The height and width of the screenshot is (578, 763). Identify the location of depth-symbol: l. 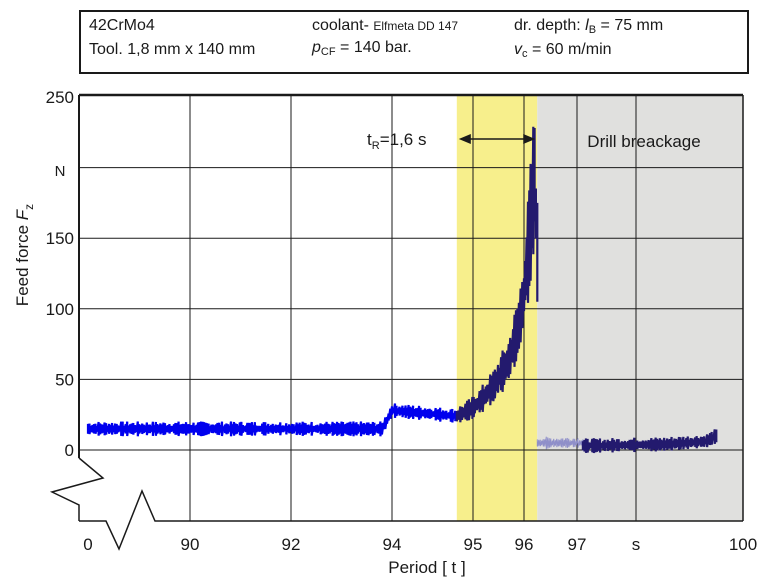
(587, 25).